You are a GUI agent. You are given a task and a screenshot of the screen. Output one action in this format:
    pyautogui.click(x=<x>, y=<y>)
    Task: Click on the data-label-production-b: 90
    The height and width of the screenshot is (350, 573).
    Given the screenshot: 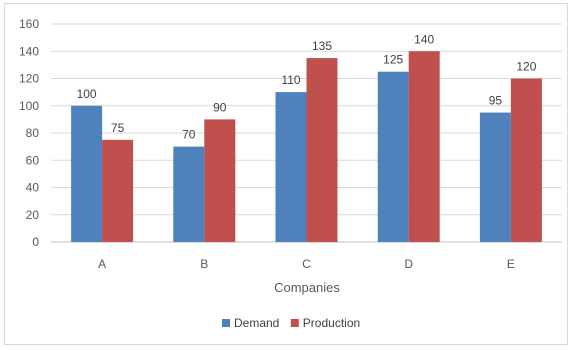 What is the action you would take?
    pyautogui.click(x=220, y=107)
    